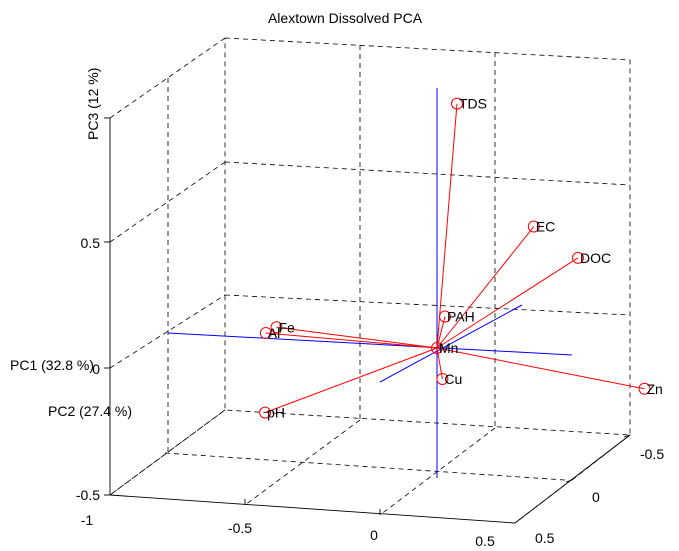 This screenshot has width=679, height=551. I want to click on point-label-doc: DOC, so click(595, 258).